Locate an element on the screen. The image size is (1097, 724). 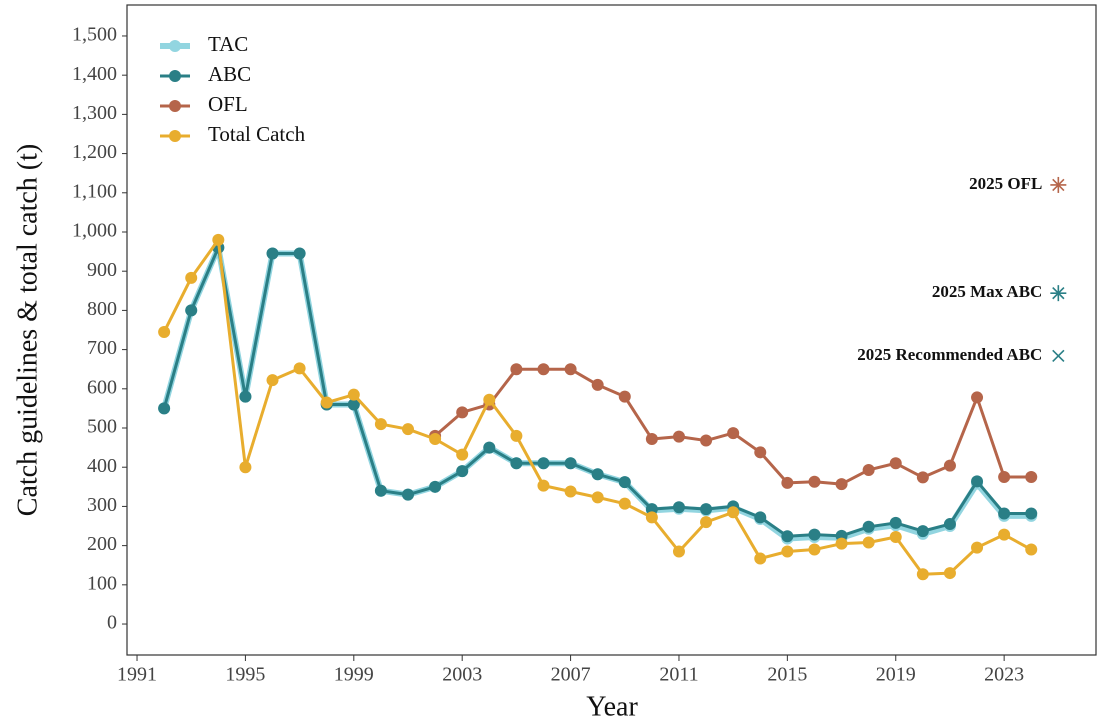
y-tick-label: 700 is located at coordinates (102, 348).